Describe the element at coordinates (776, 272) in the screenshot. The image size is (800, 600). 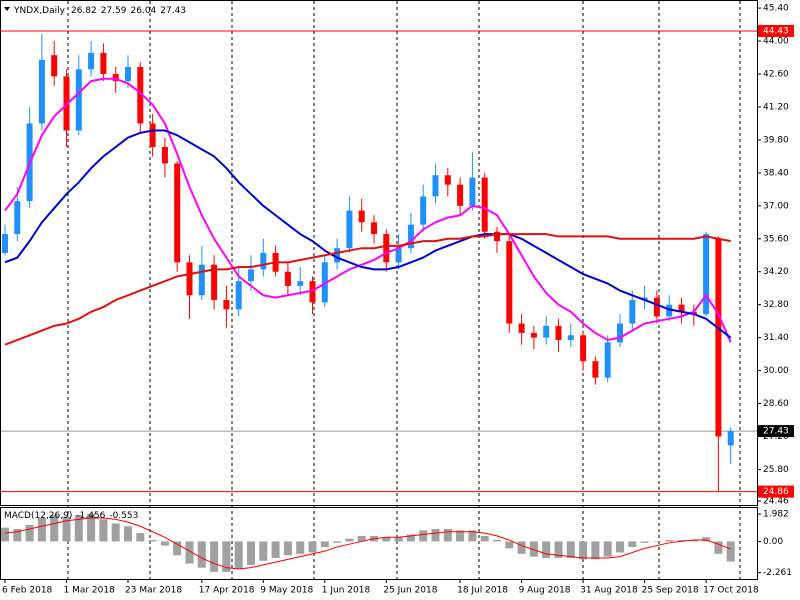
I see `y-tick-label: 34.20` at that location.